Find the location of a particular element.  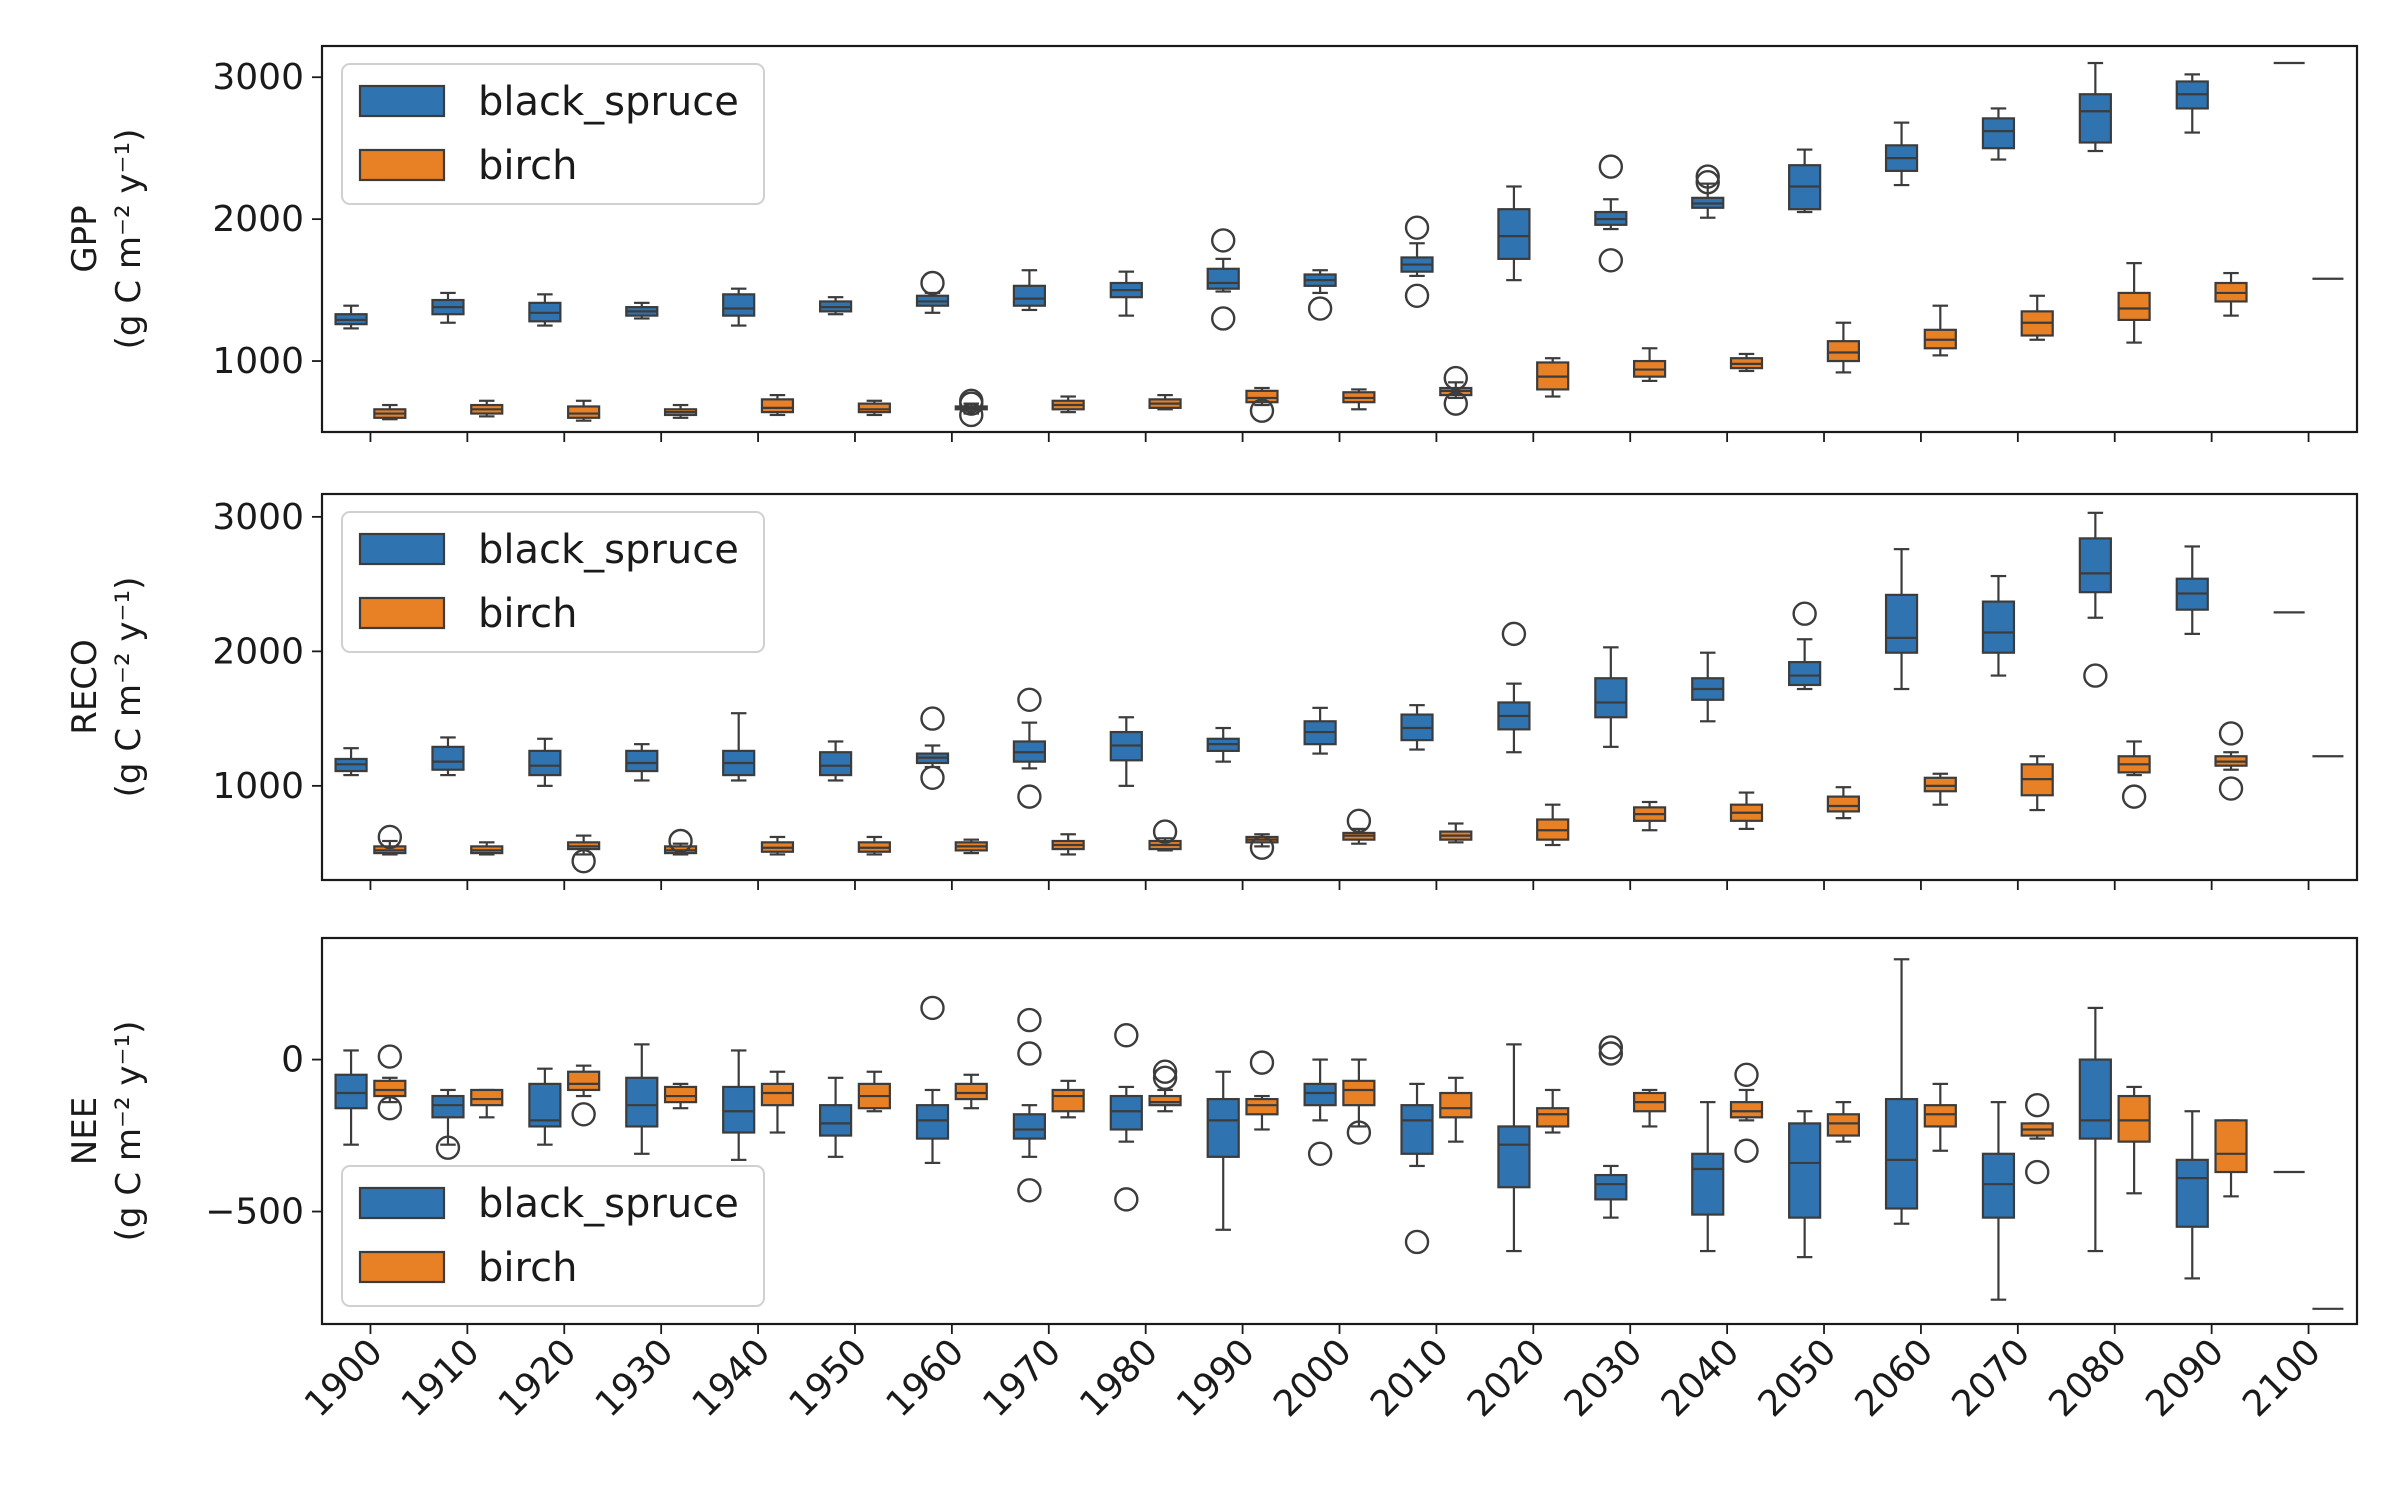

x-tick-label: 1990 is located at coordinates (1216, 1378).